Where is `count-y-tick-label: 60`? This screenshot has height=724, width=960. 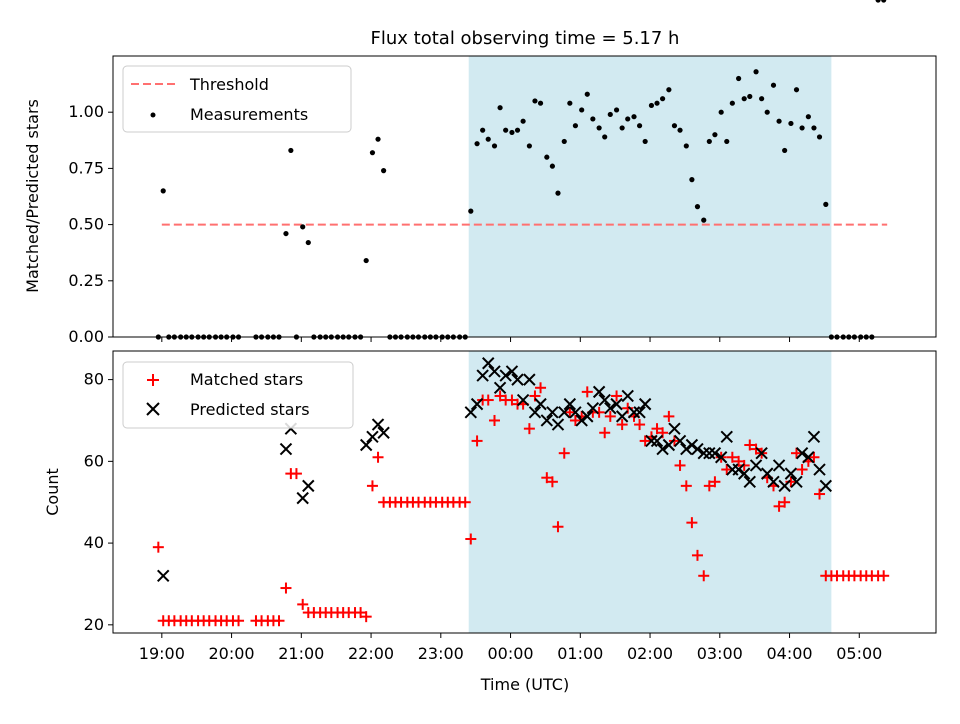
count-y-tick-label: 60 is located at coordinates (94, 460).